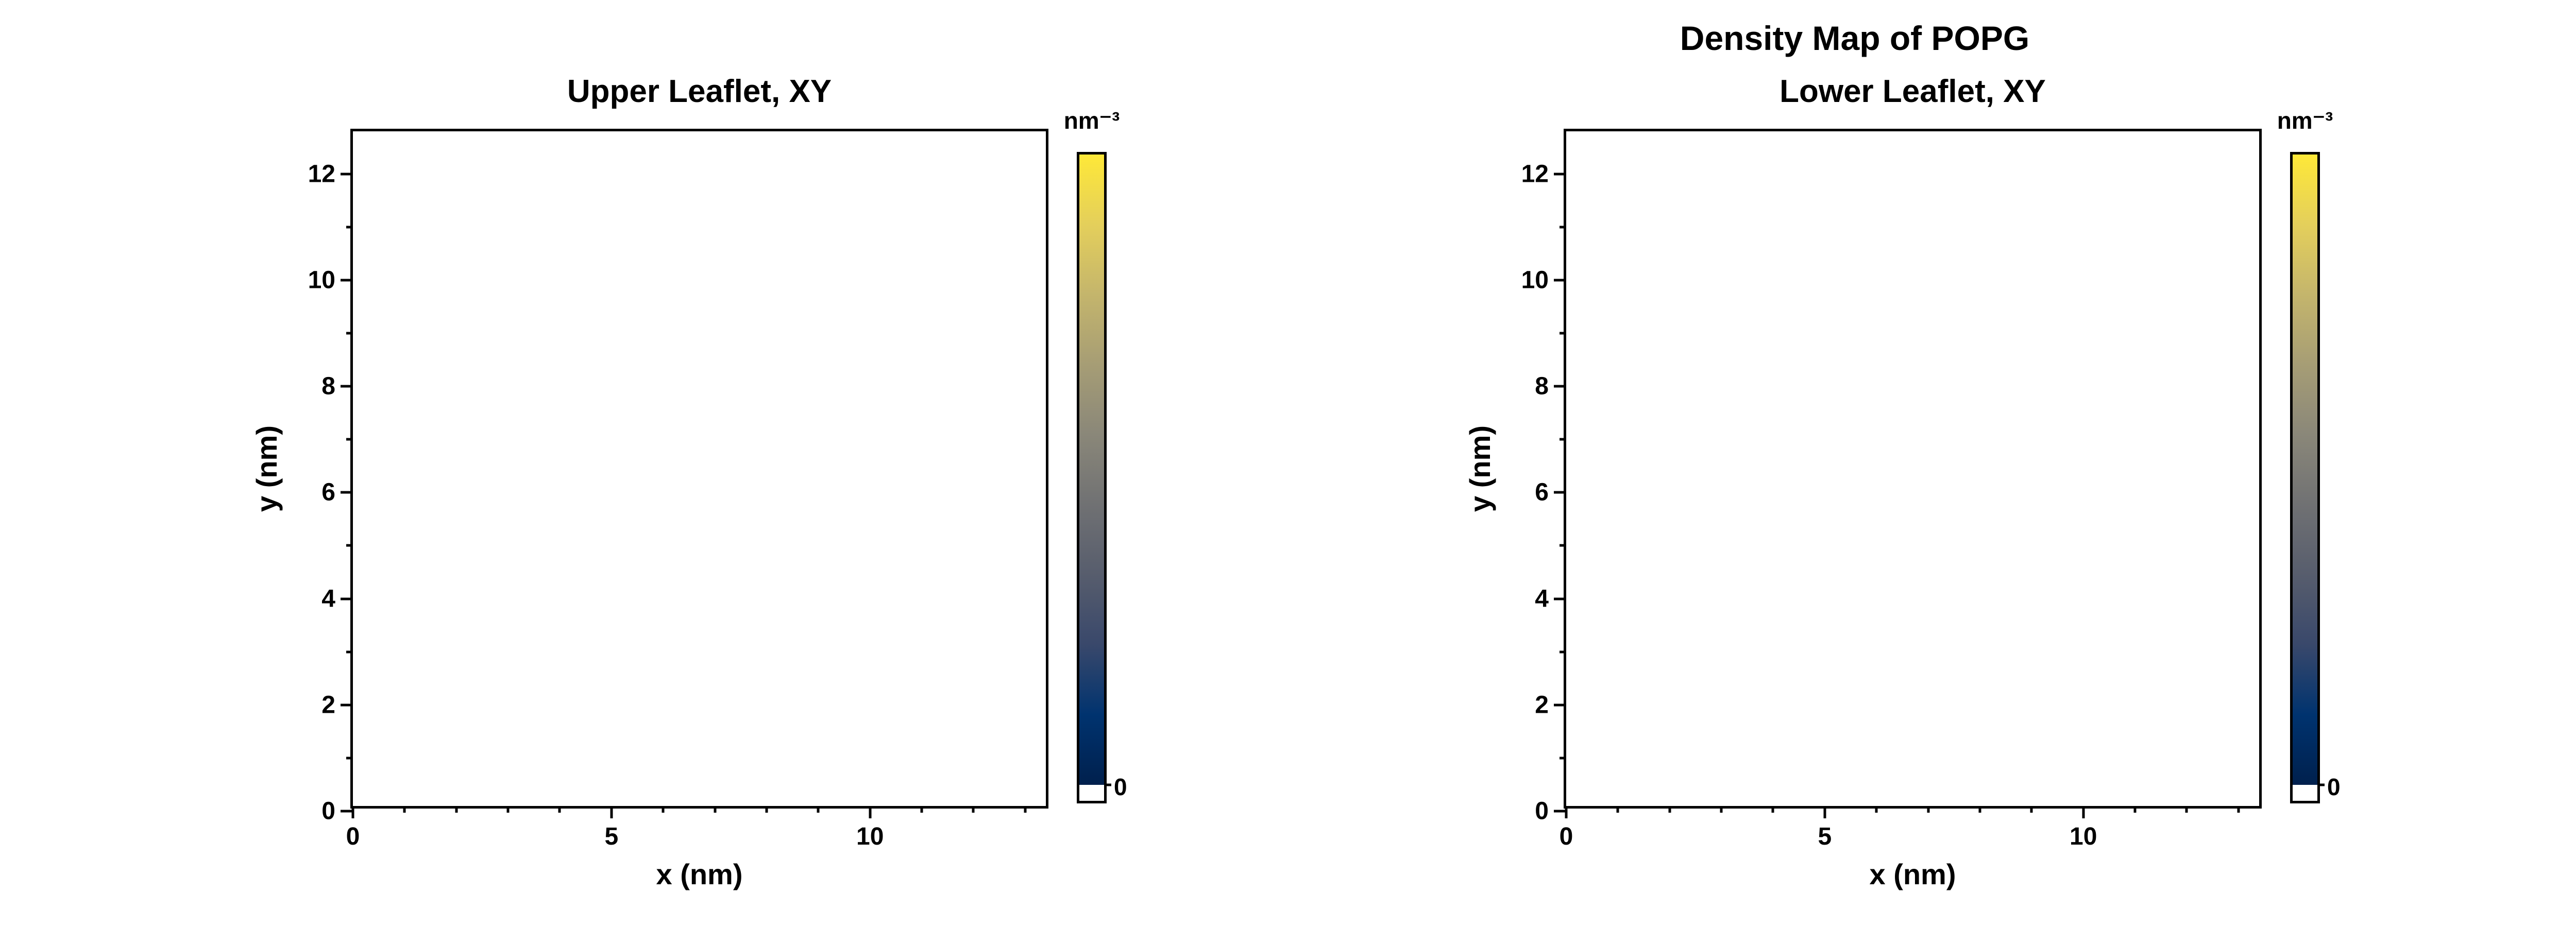 Image resolution: width=2576 pixels, height=927 pixels. Describe the element at coordinates (1855, 38) in the screenshot. I see `figure-suptitle: Density Map of POPG` at that location.